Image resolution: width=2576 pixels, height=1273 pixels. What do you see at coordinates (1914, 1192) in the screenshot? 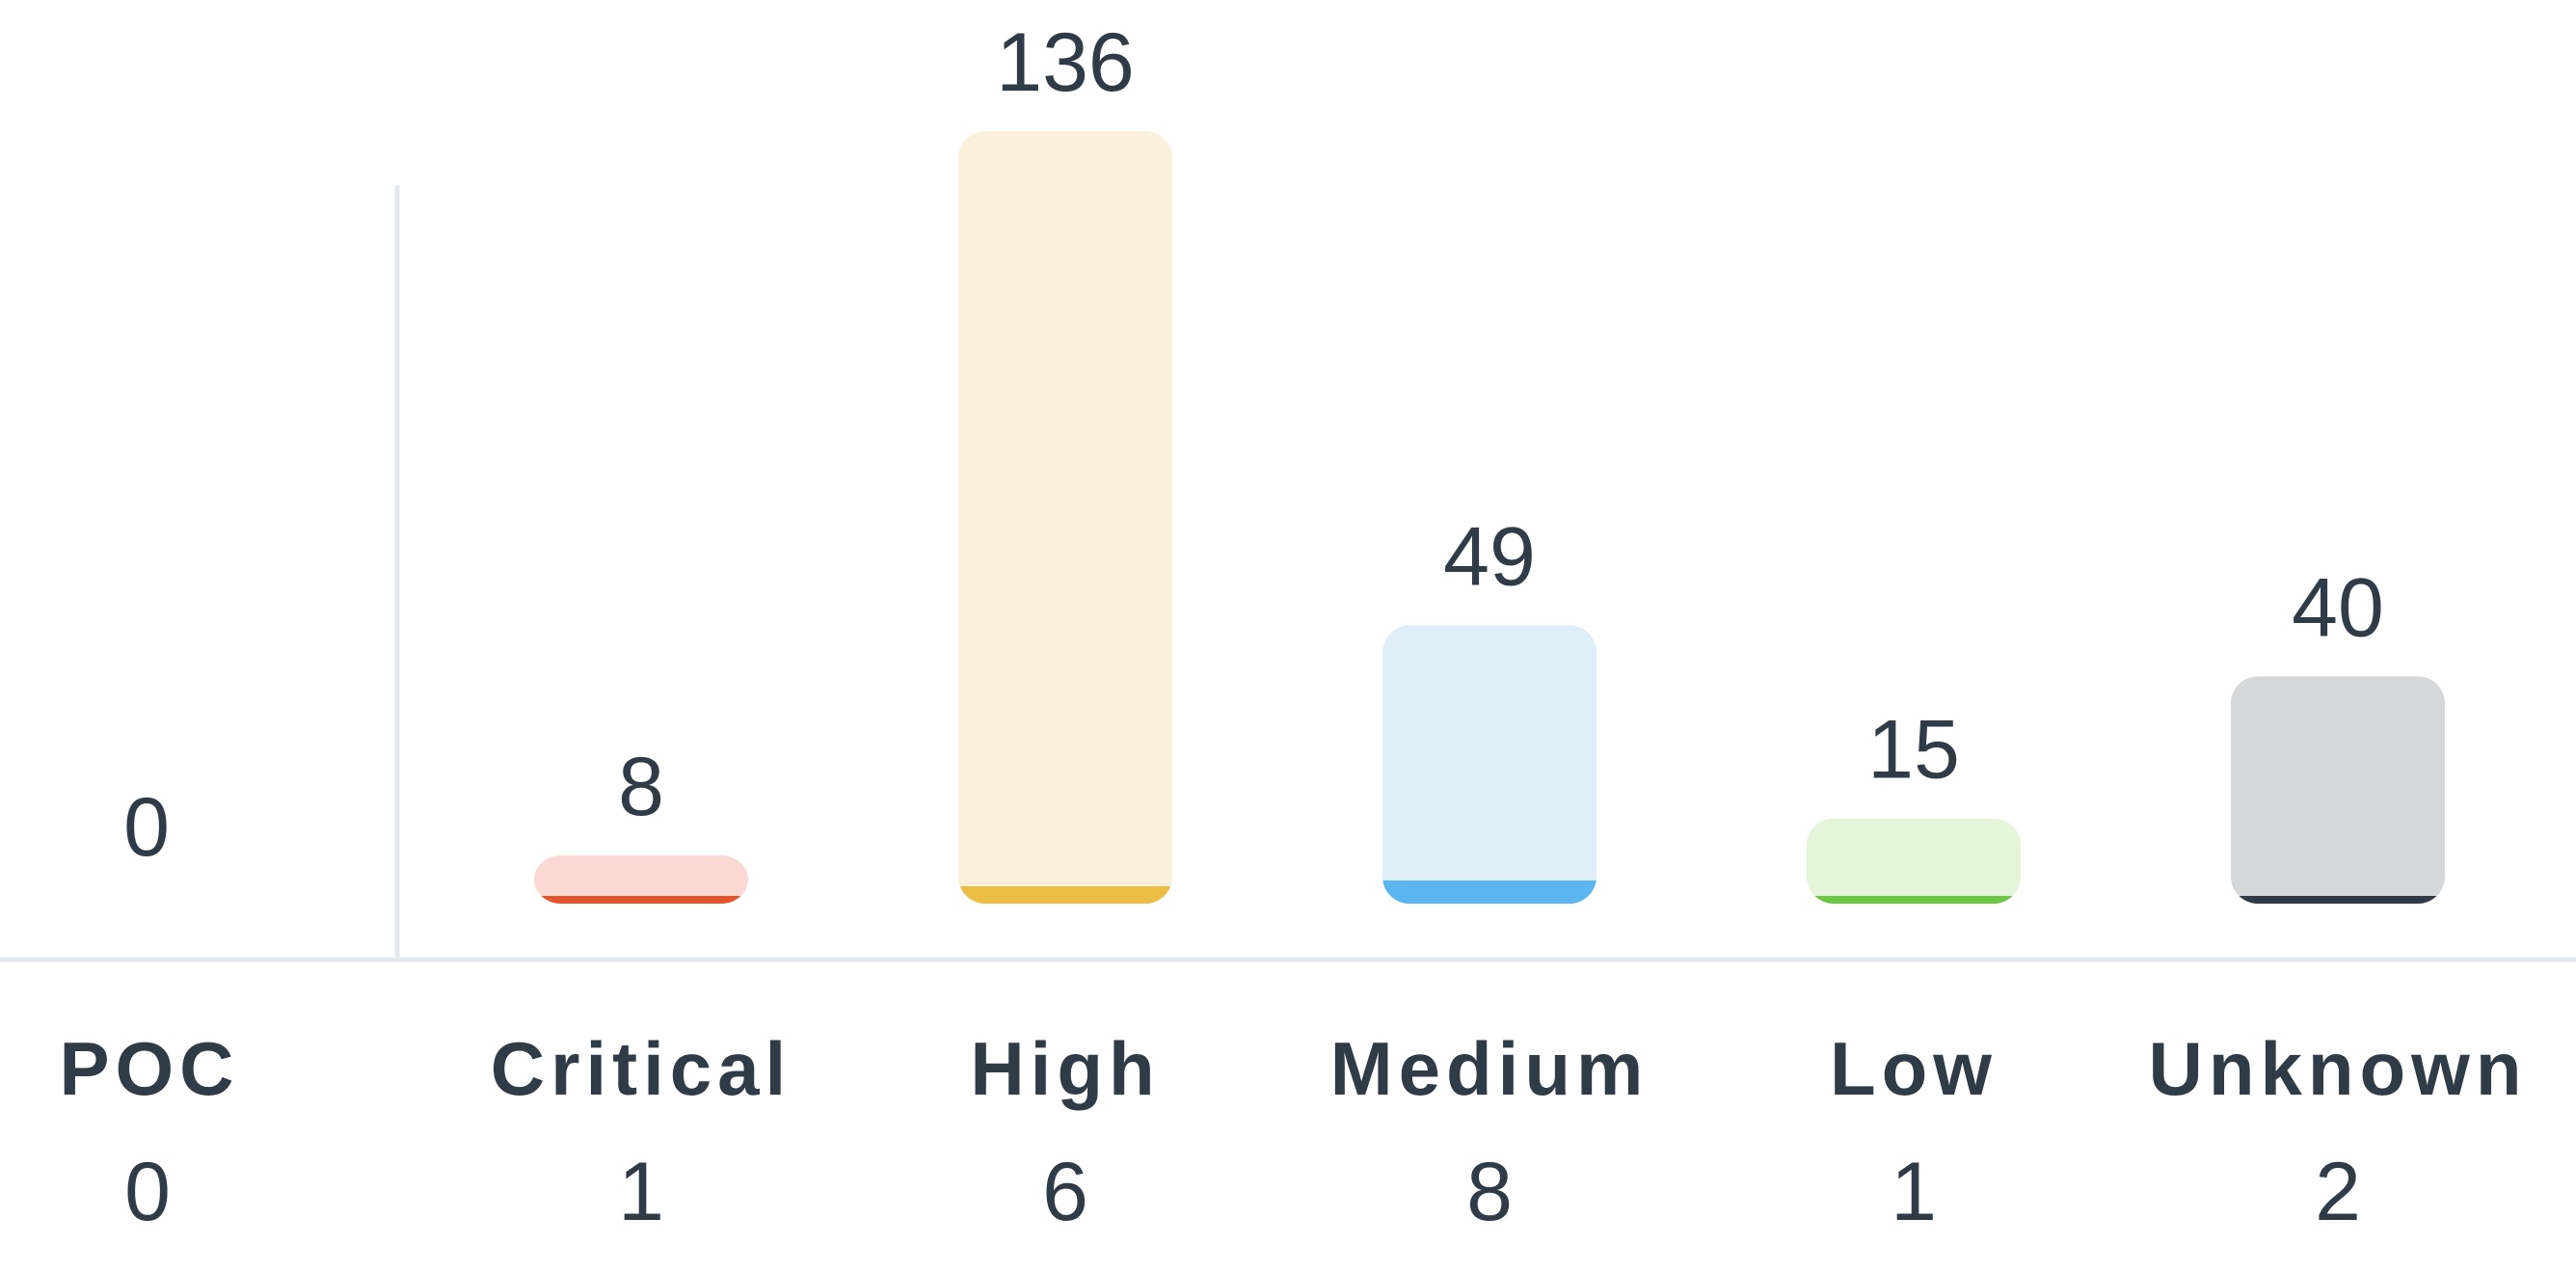
I see `category-count-low: 1` at bounding box center [1914, 1192].